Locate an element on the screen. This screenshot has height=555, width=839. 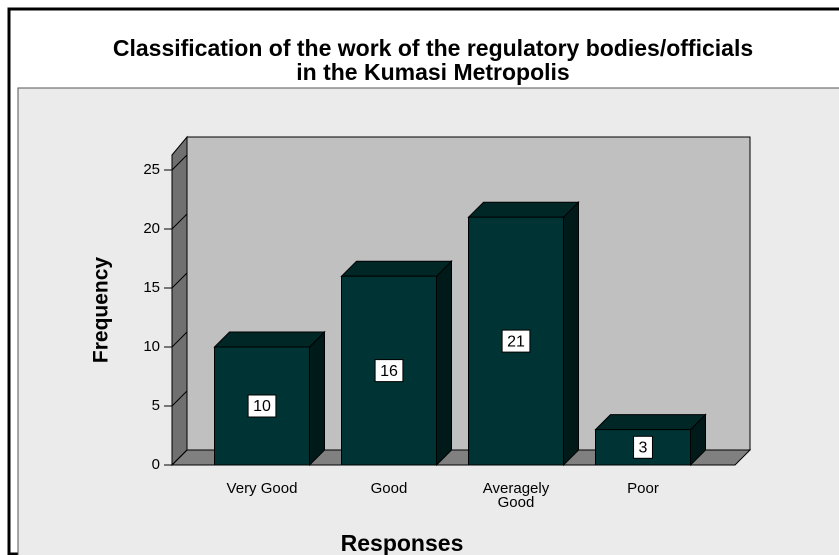
side-wall is located at coordinates (179, 301).